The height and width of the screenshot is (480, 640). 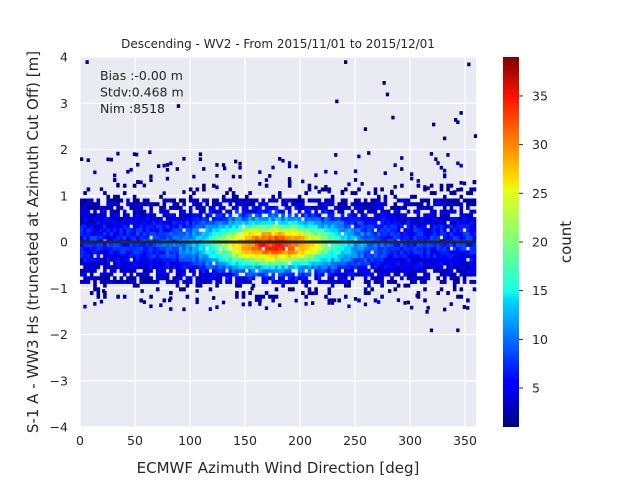 I want to click on colorbar-tick-label: 15, so click(x=540, y=290).